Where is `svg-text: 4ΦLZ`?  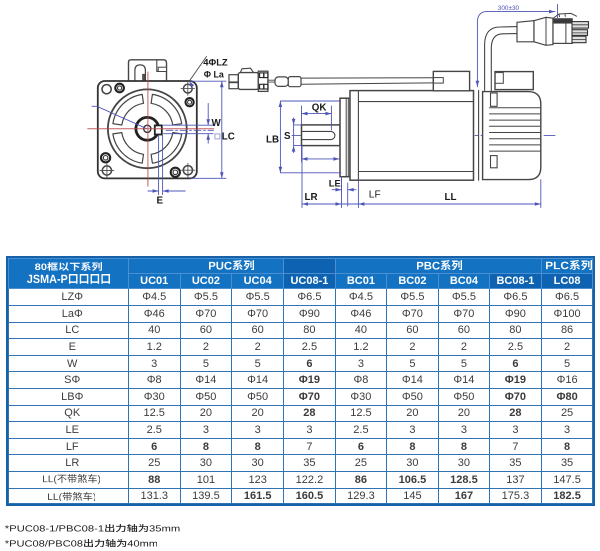
svg-text: 4ΦLZ is located at coordinates (215, 61).